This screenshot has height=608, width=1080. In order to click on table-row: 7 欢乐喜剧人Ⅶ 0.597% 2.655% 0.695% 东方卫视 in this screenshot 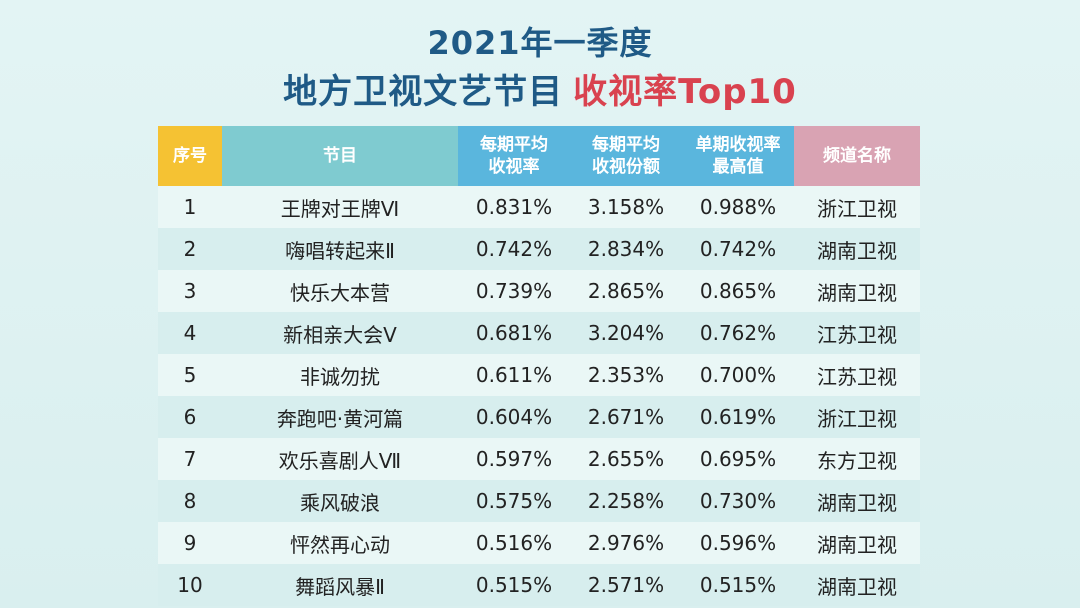, I will do `click(539, 459)`.